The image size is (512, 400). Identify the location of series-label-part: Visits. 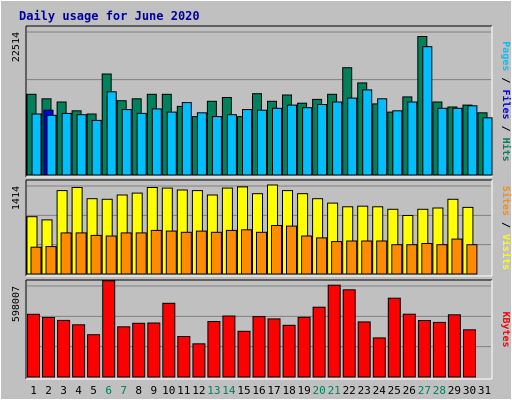
(506, 252).